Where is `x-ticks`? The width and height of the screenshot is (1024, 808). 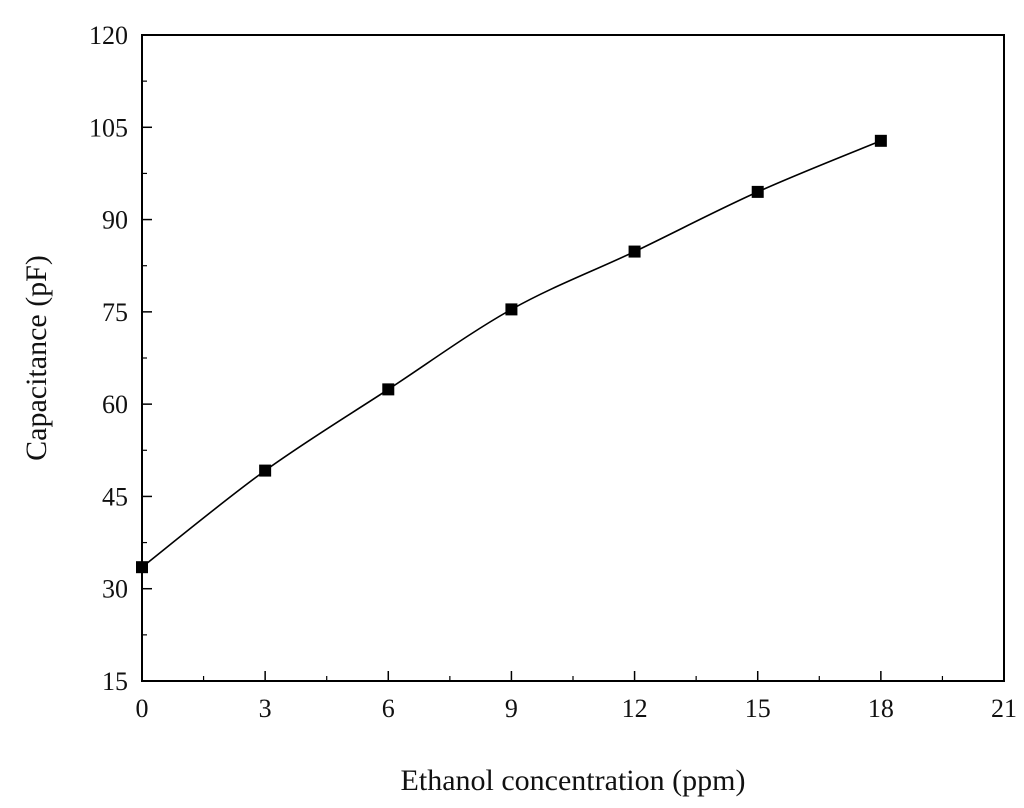
x-ticks is located at coordinates (573, 676).